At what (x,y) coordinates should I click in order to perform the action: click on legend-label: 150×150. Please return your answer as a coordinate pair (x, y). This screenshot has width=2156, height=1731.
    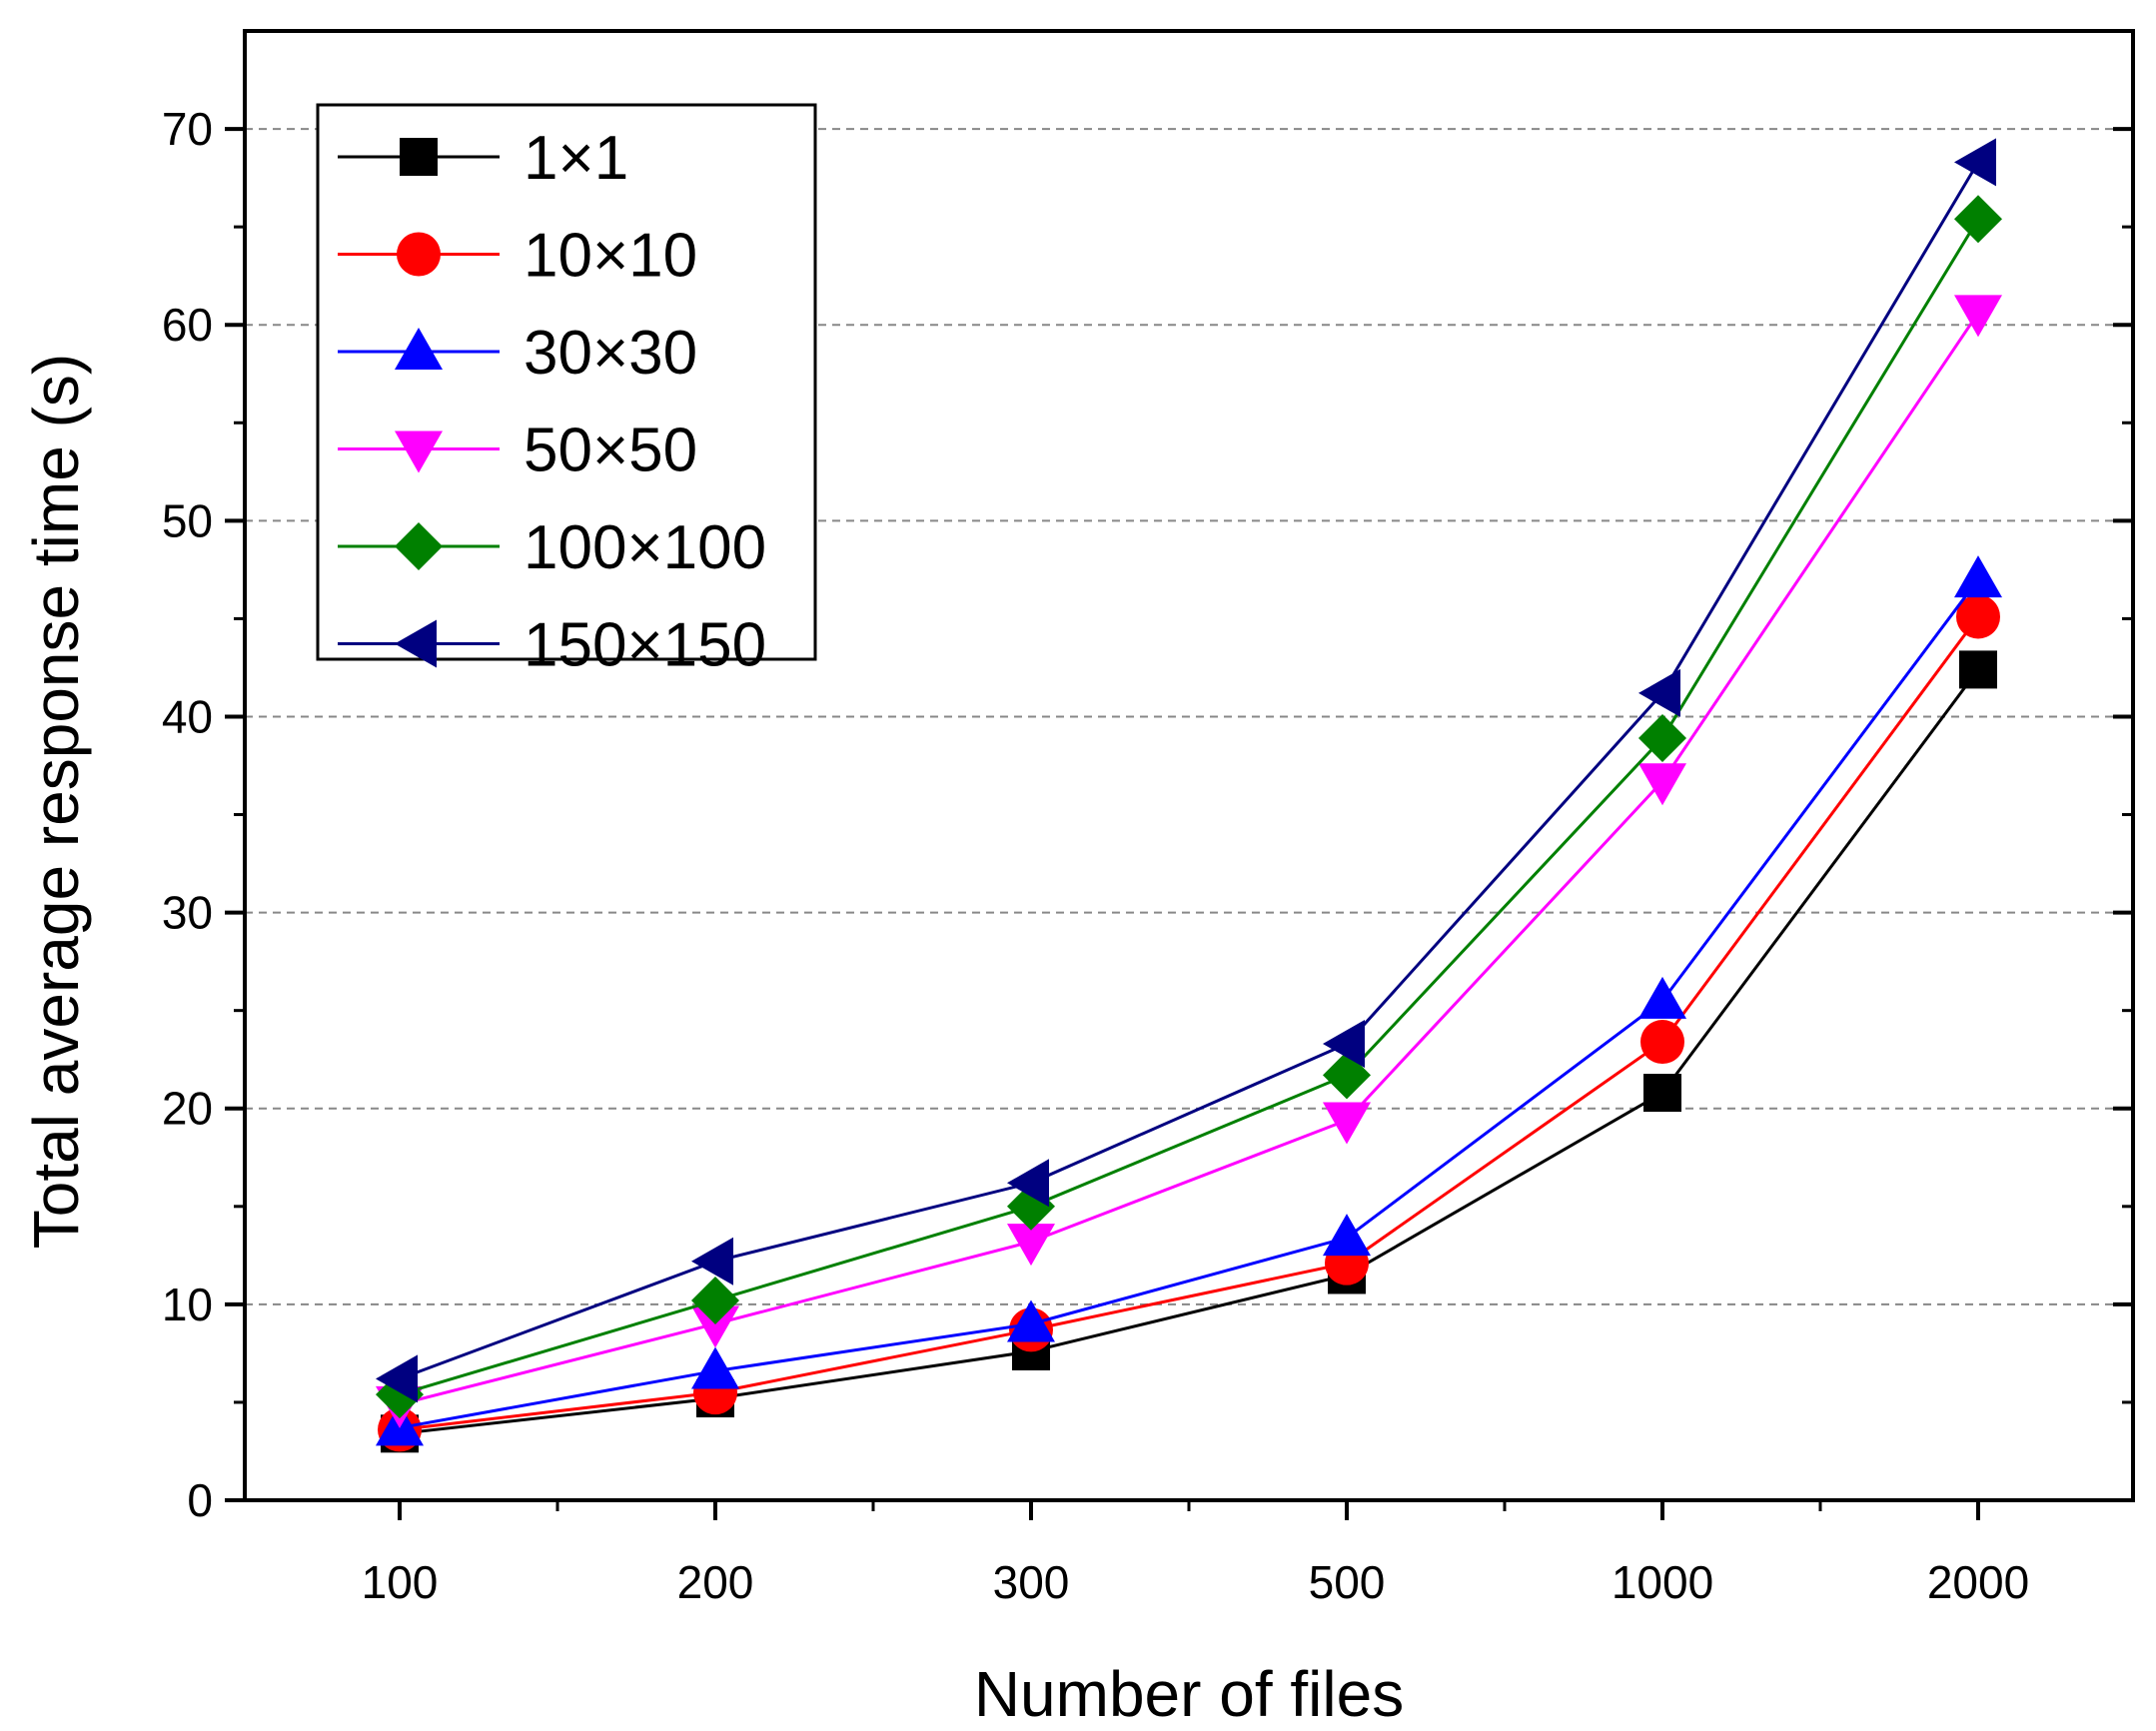
    Looking at the image, I should click on (645, 645).